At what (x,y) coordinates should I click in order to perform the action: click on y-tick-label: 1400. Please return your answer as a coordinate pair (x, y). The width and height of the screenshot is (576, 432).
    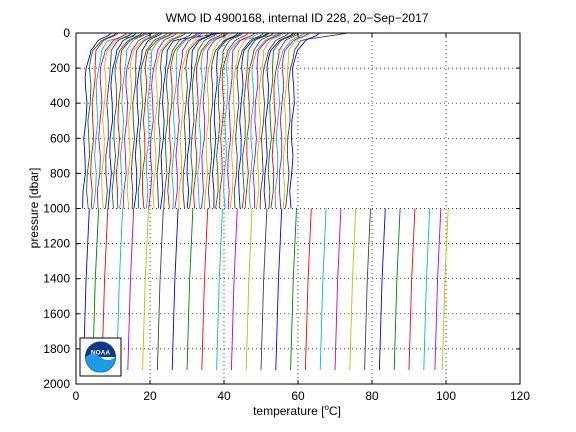
    Looking at the image, I should click on (56, 279).